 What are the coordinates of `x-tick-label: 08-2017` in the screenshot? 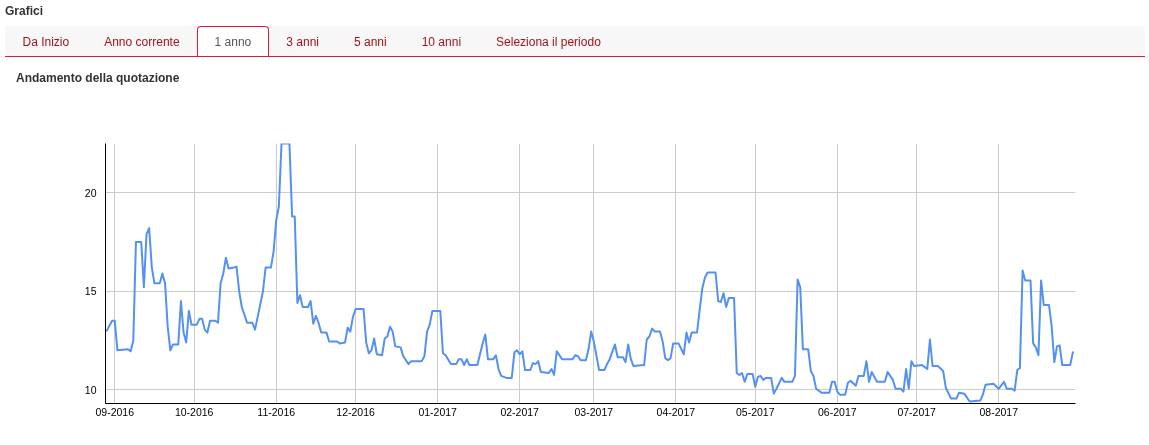 It's located at (999, 411).